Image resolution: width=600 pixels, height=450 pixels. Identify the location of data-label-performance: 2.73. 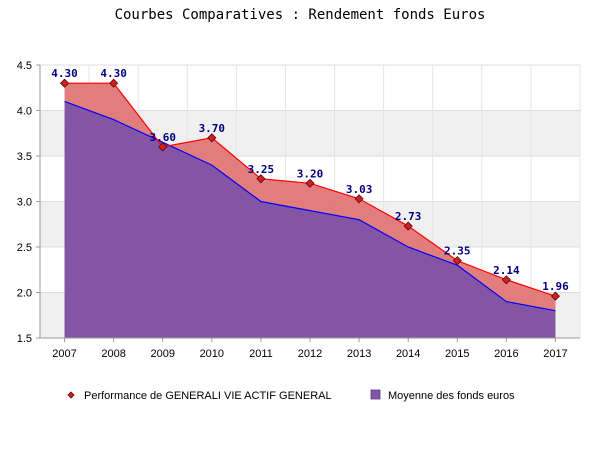
(408, 216).